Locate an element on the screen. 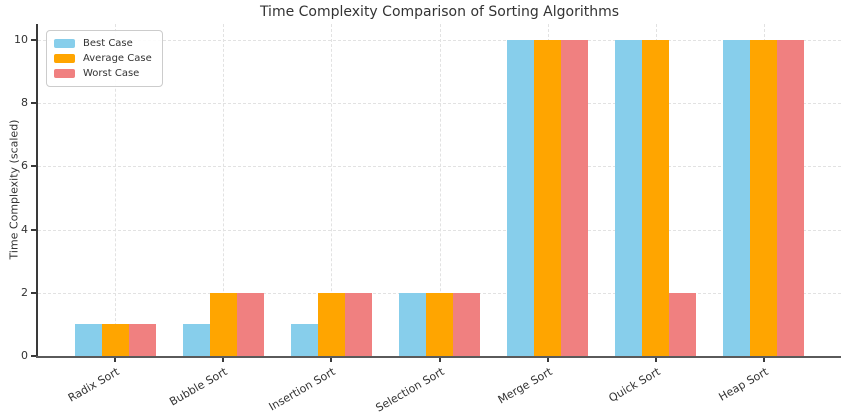 This screenshot has height=420, width=847. legend-label: Average Case is located at coordinates (117, 58).